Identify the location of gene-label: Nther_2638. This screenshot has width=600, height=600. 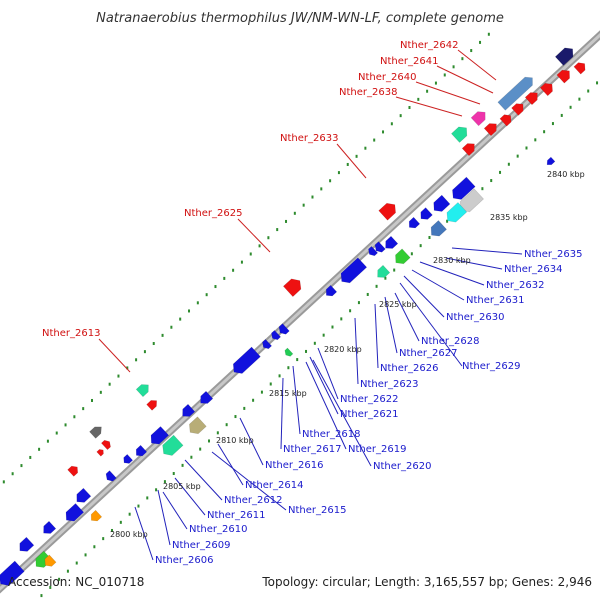
(368, 92).